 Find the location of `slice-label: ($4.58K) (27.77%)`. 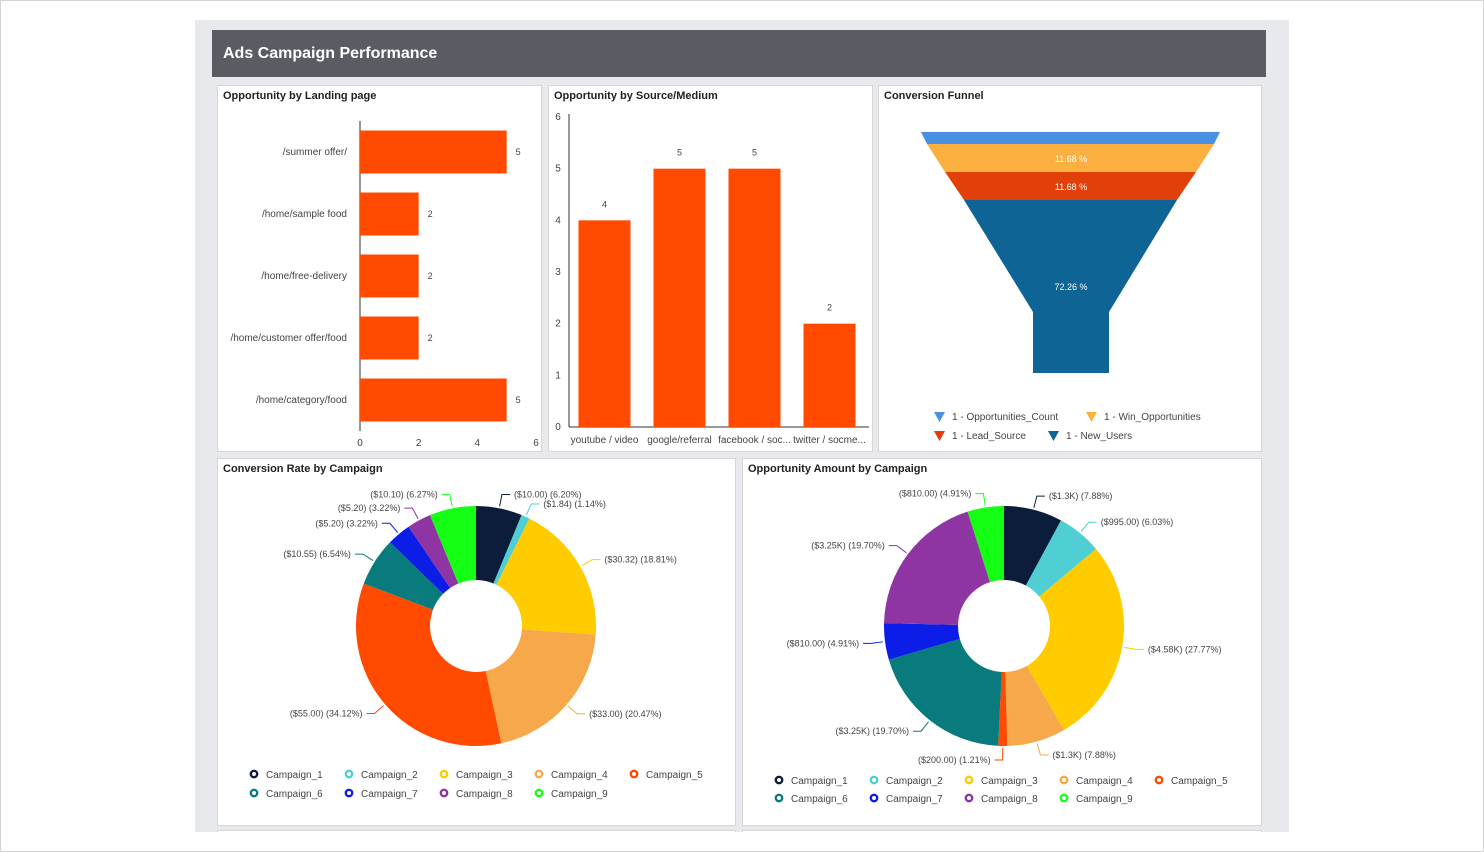

slice-label: ($4.58K) (27.77%) is located at coordinates (1185, 649).